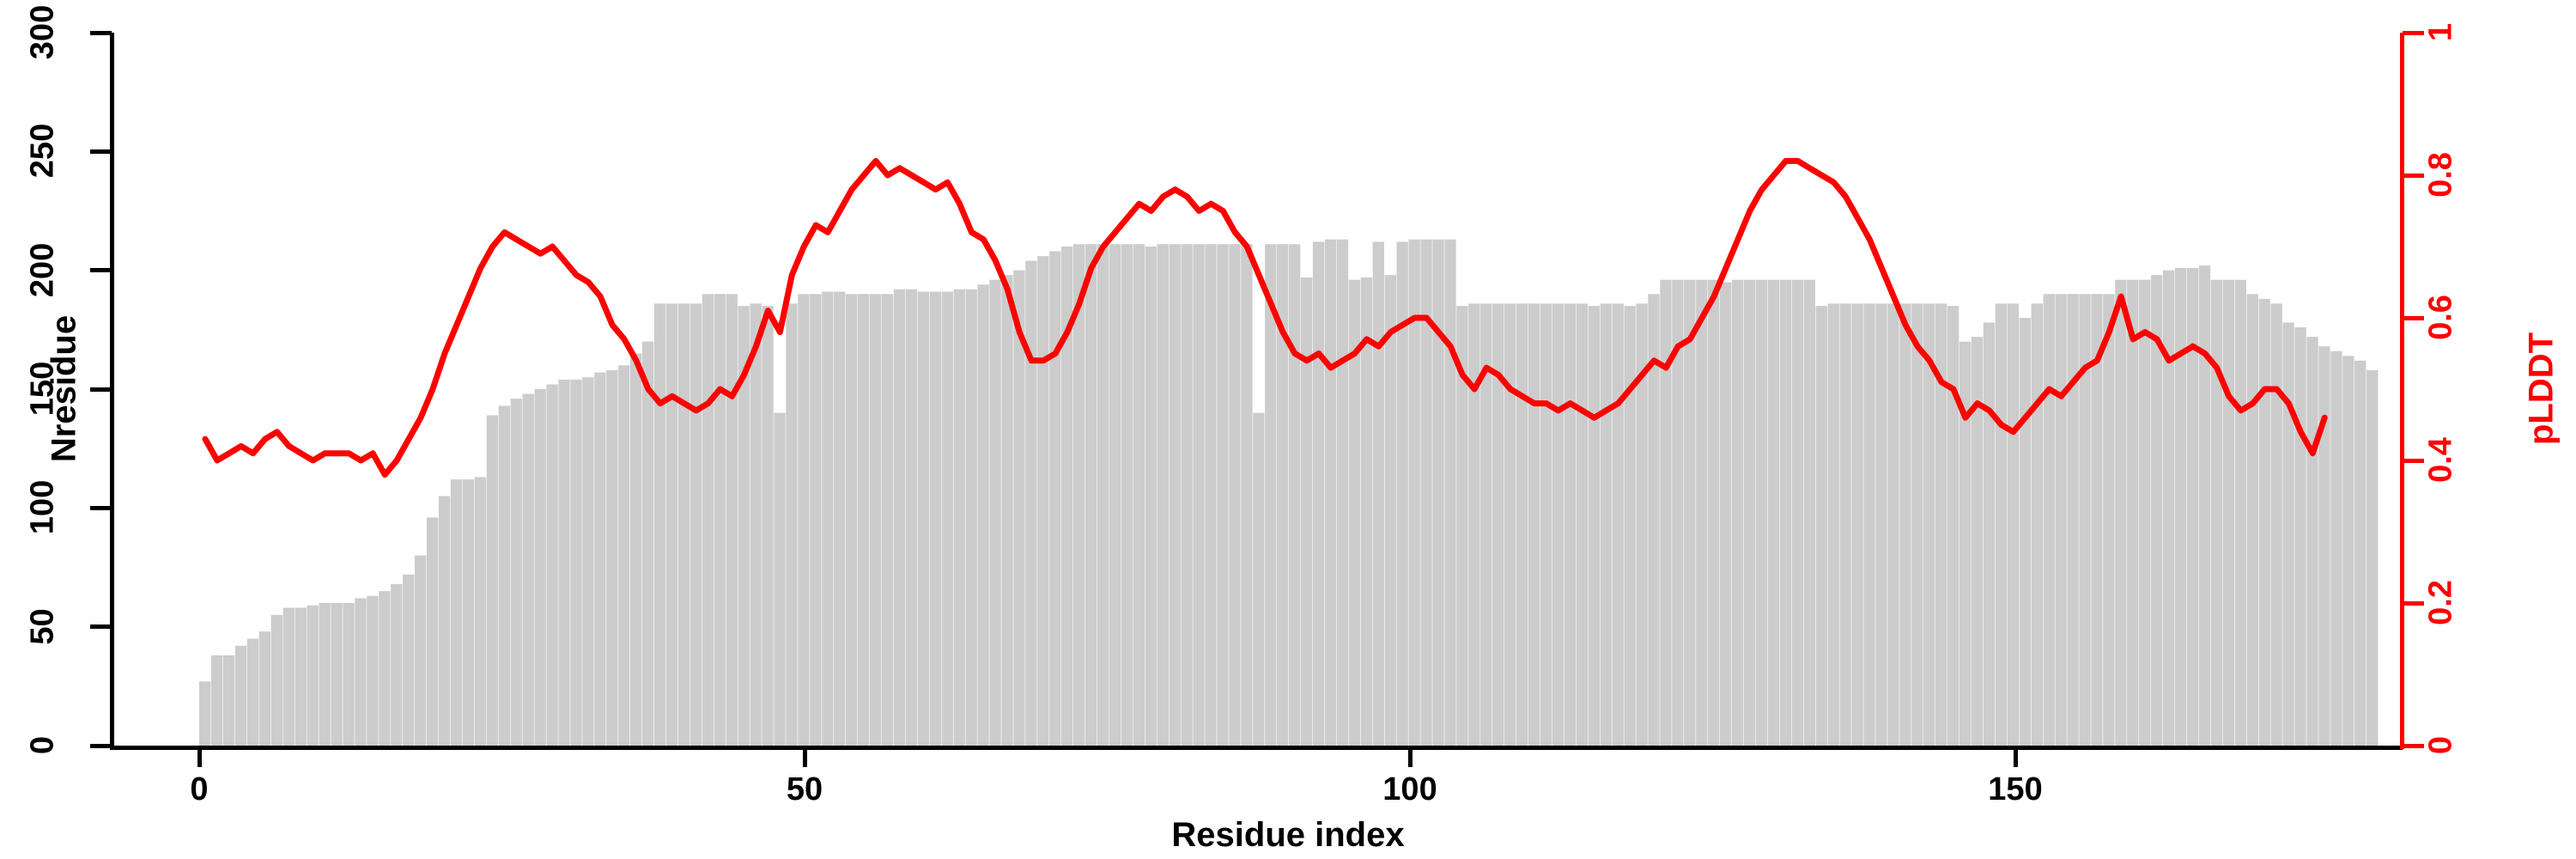  What do you see at coordinates (2441, 602) in the screenshot?
I see `y2-tick-label: 0.2` at bounding box center [2441, 602].